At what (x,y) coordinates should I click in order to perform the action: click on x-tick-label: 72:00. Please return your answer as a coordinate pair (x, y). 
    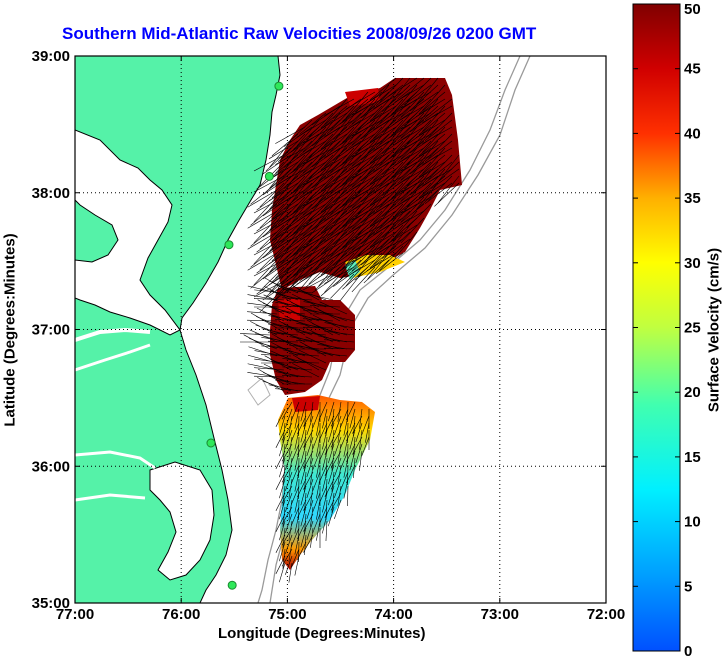
    Looking at the image, I should click on (606, 614).